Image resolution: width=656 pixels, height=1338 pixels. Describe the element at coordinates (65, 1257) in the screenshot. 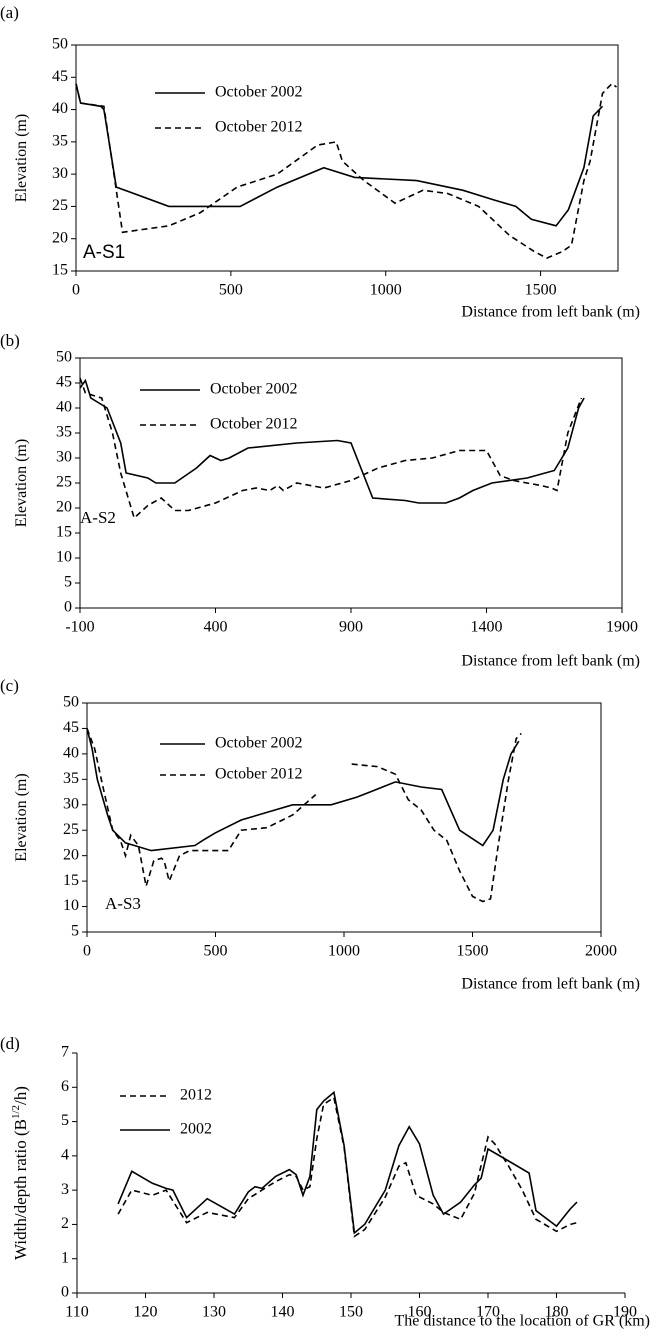

I see `y-tick-label: 1` at that location.